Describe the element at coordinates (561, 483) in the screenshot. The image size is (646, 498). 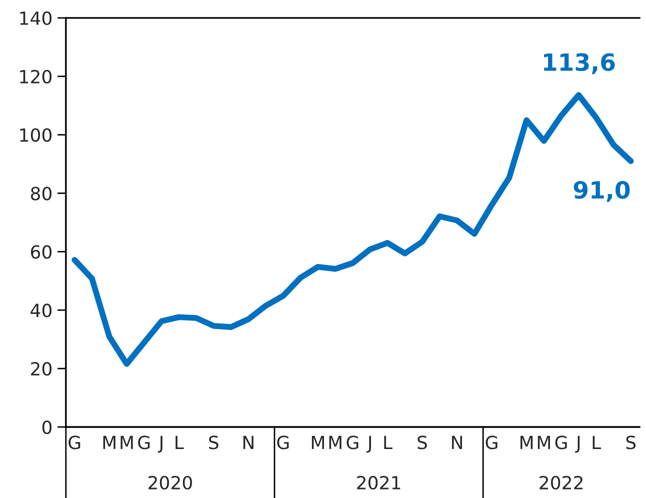
I see `text: 2022` at that location.